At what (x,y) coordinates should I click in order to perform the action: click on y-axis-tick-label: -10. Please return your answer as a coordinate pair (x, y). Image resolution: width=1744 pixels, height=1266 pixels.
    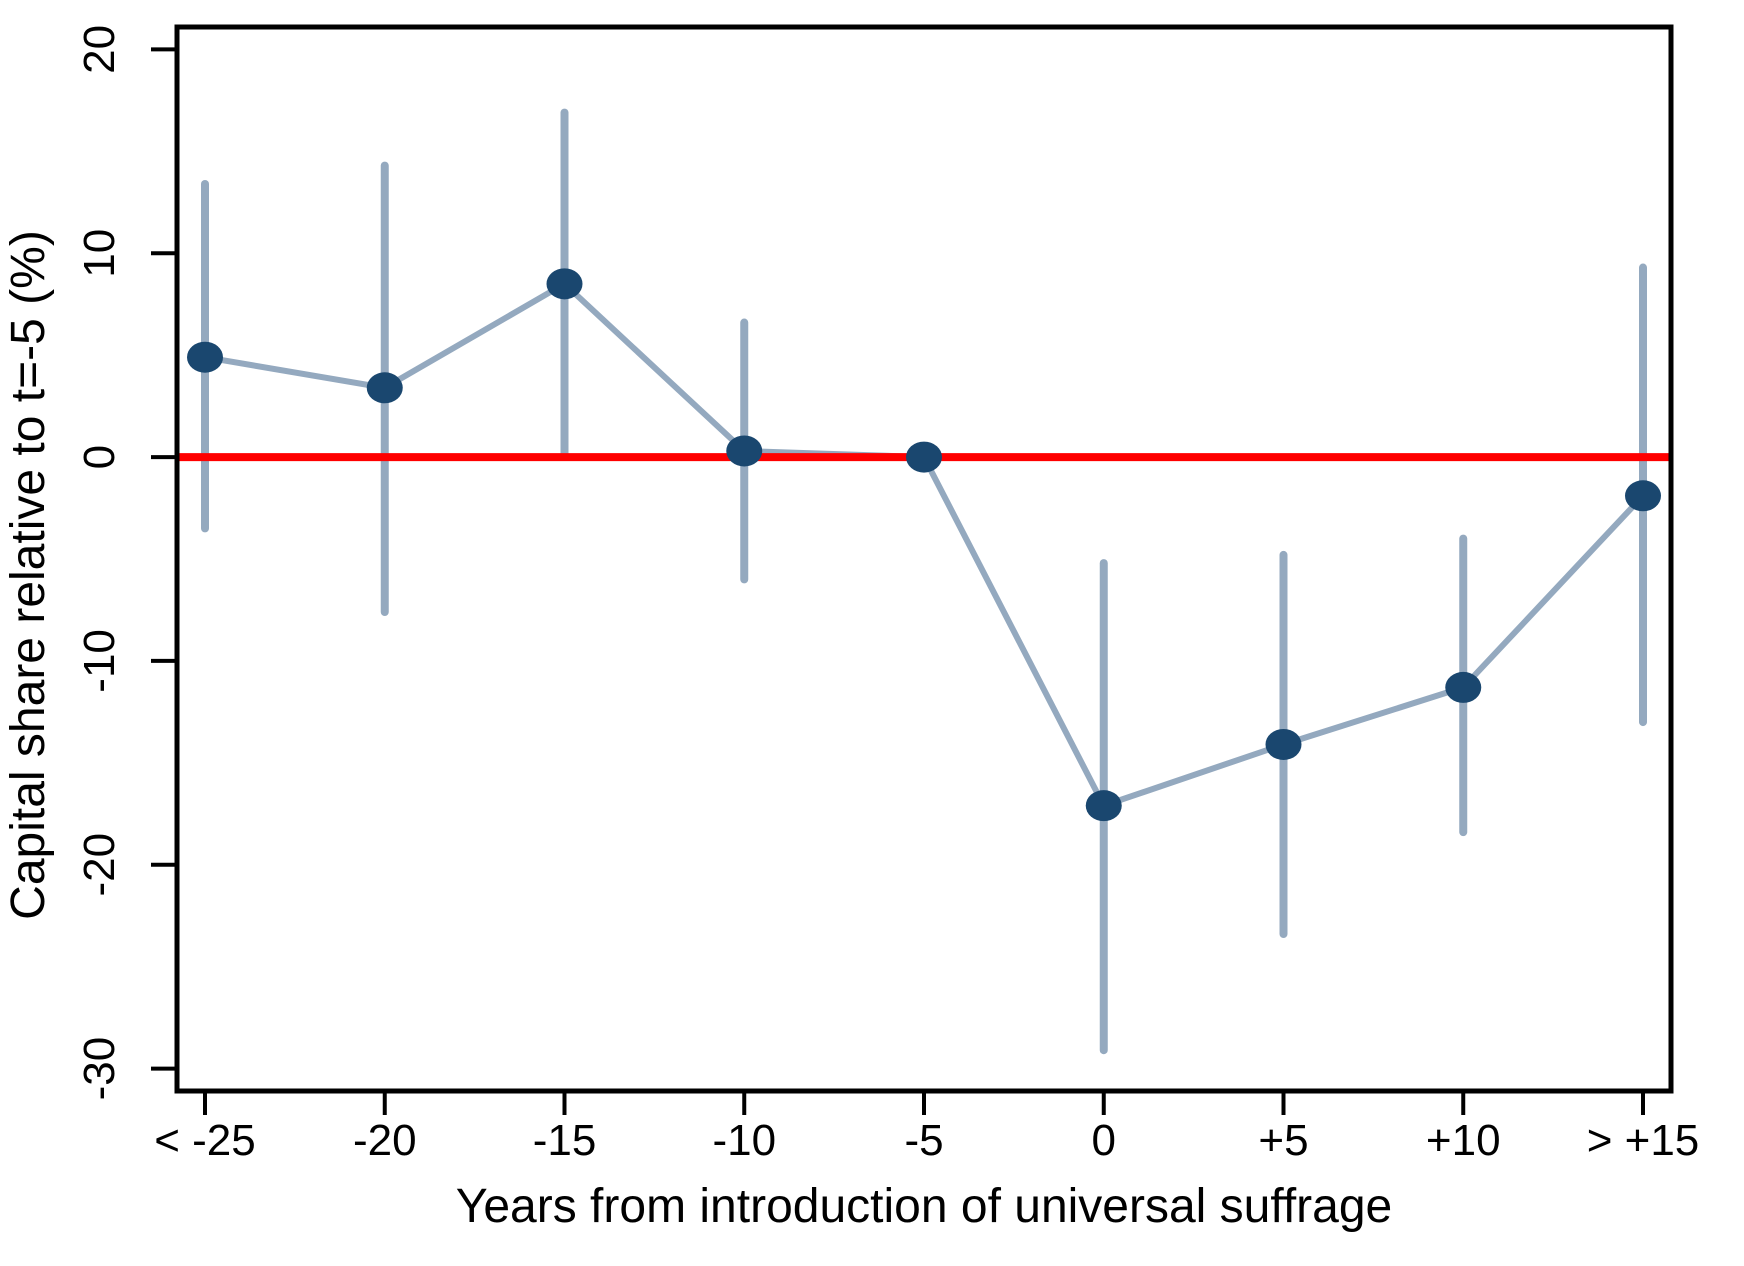
    Looking at the image, I should click on (99, 661).